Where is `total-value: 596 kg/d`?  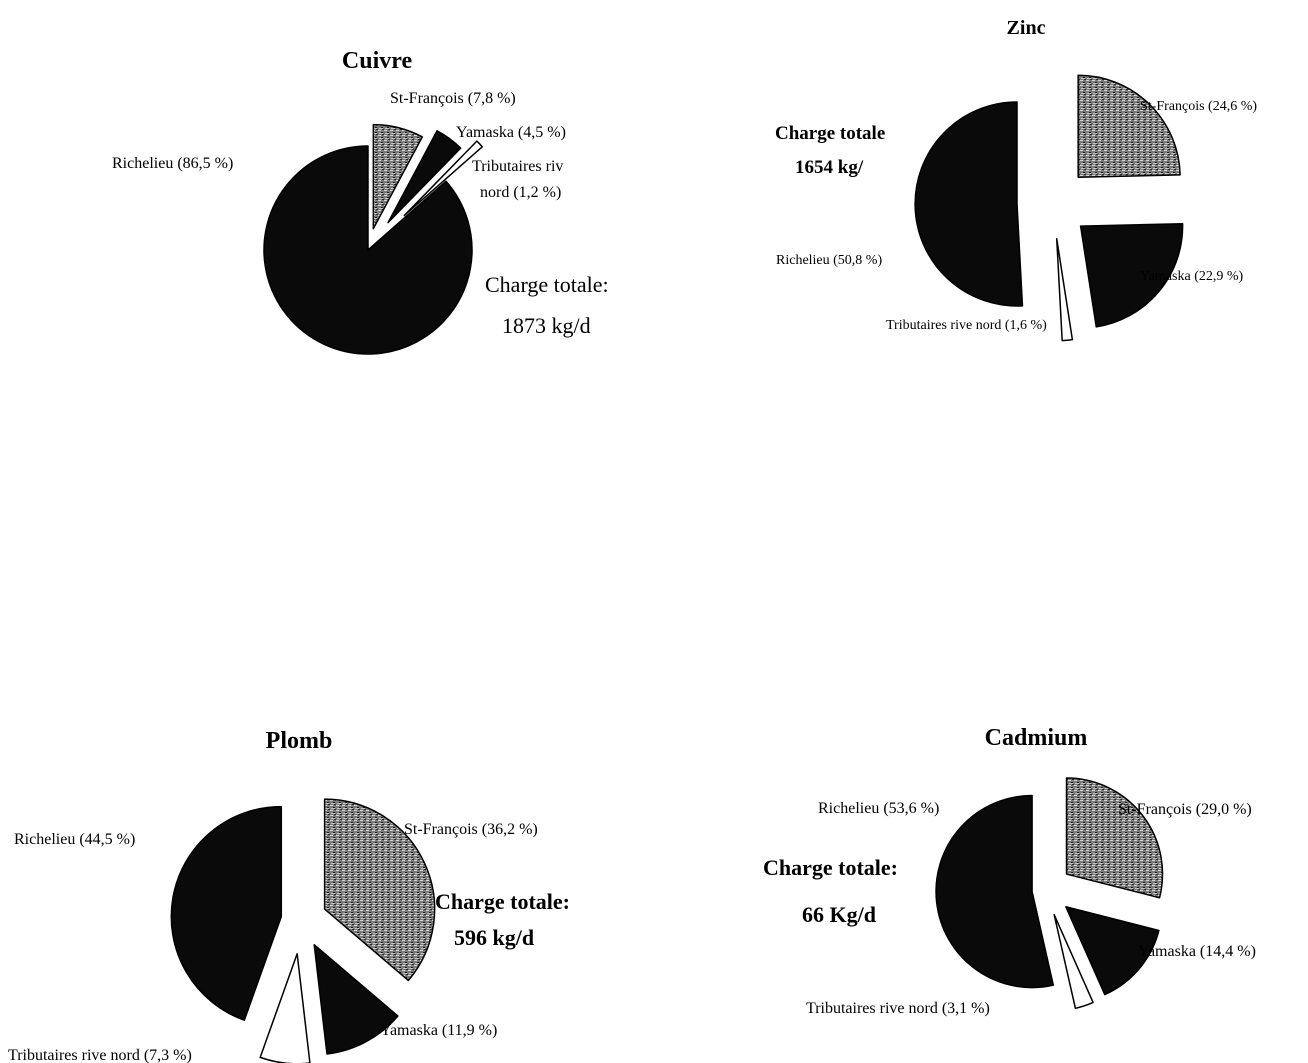
total-value: 596 kg/d is located at coordinates (494, 937).